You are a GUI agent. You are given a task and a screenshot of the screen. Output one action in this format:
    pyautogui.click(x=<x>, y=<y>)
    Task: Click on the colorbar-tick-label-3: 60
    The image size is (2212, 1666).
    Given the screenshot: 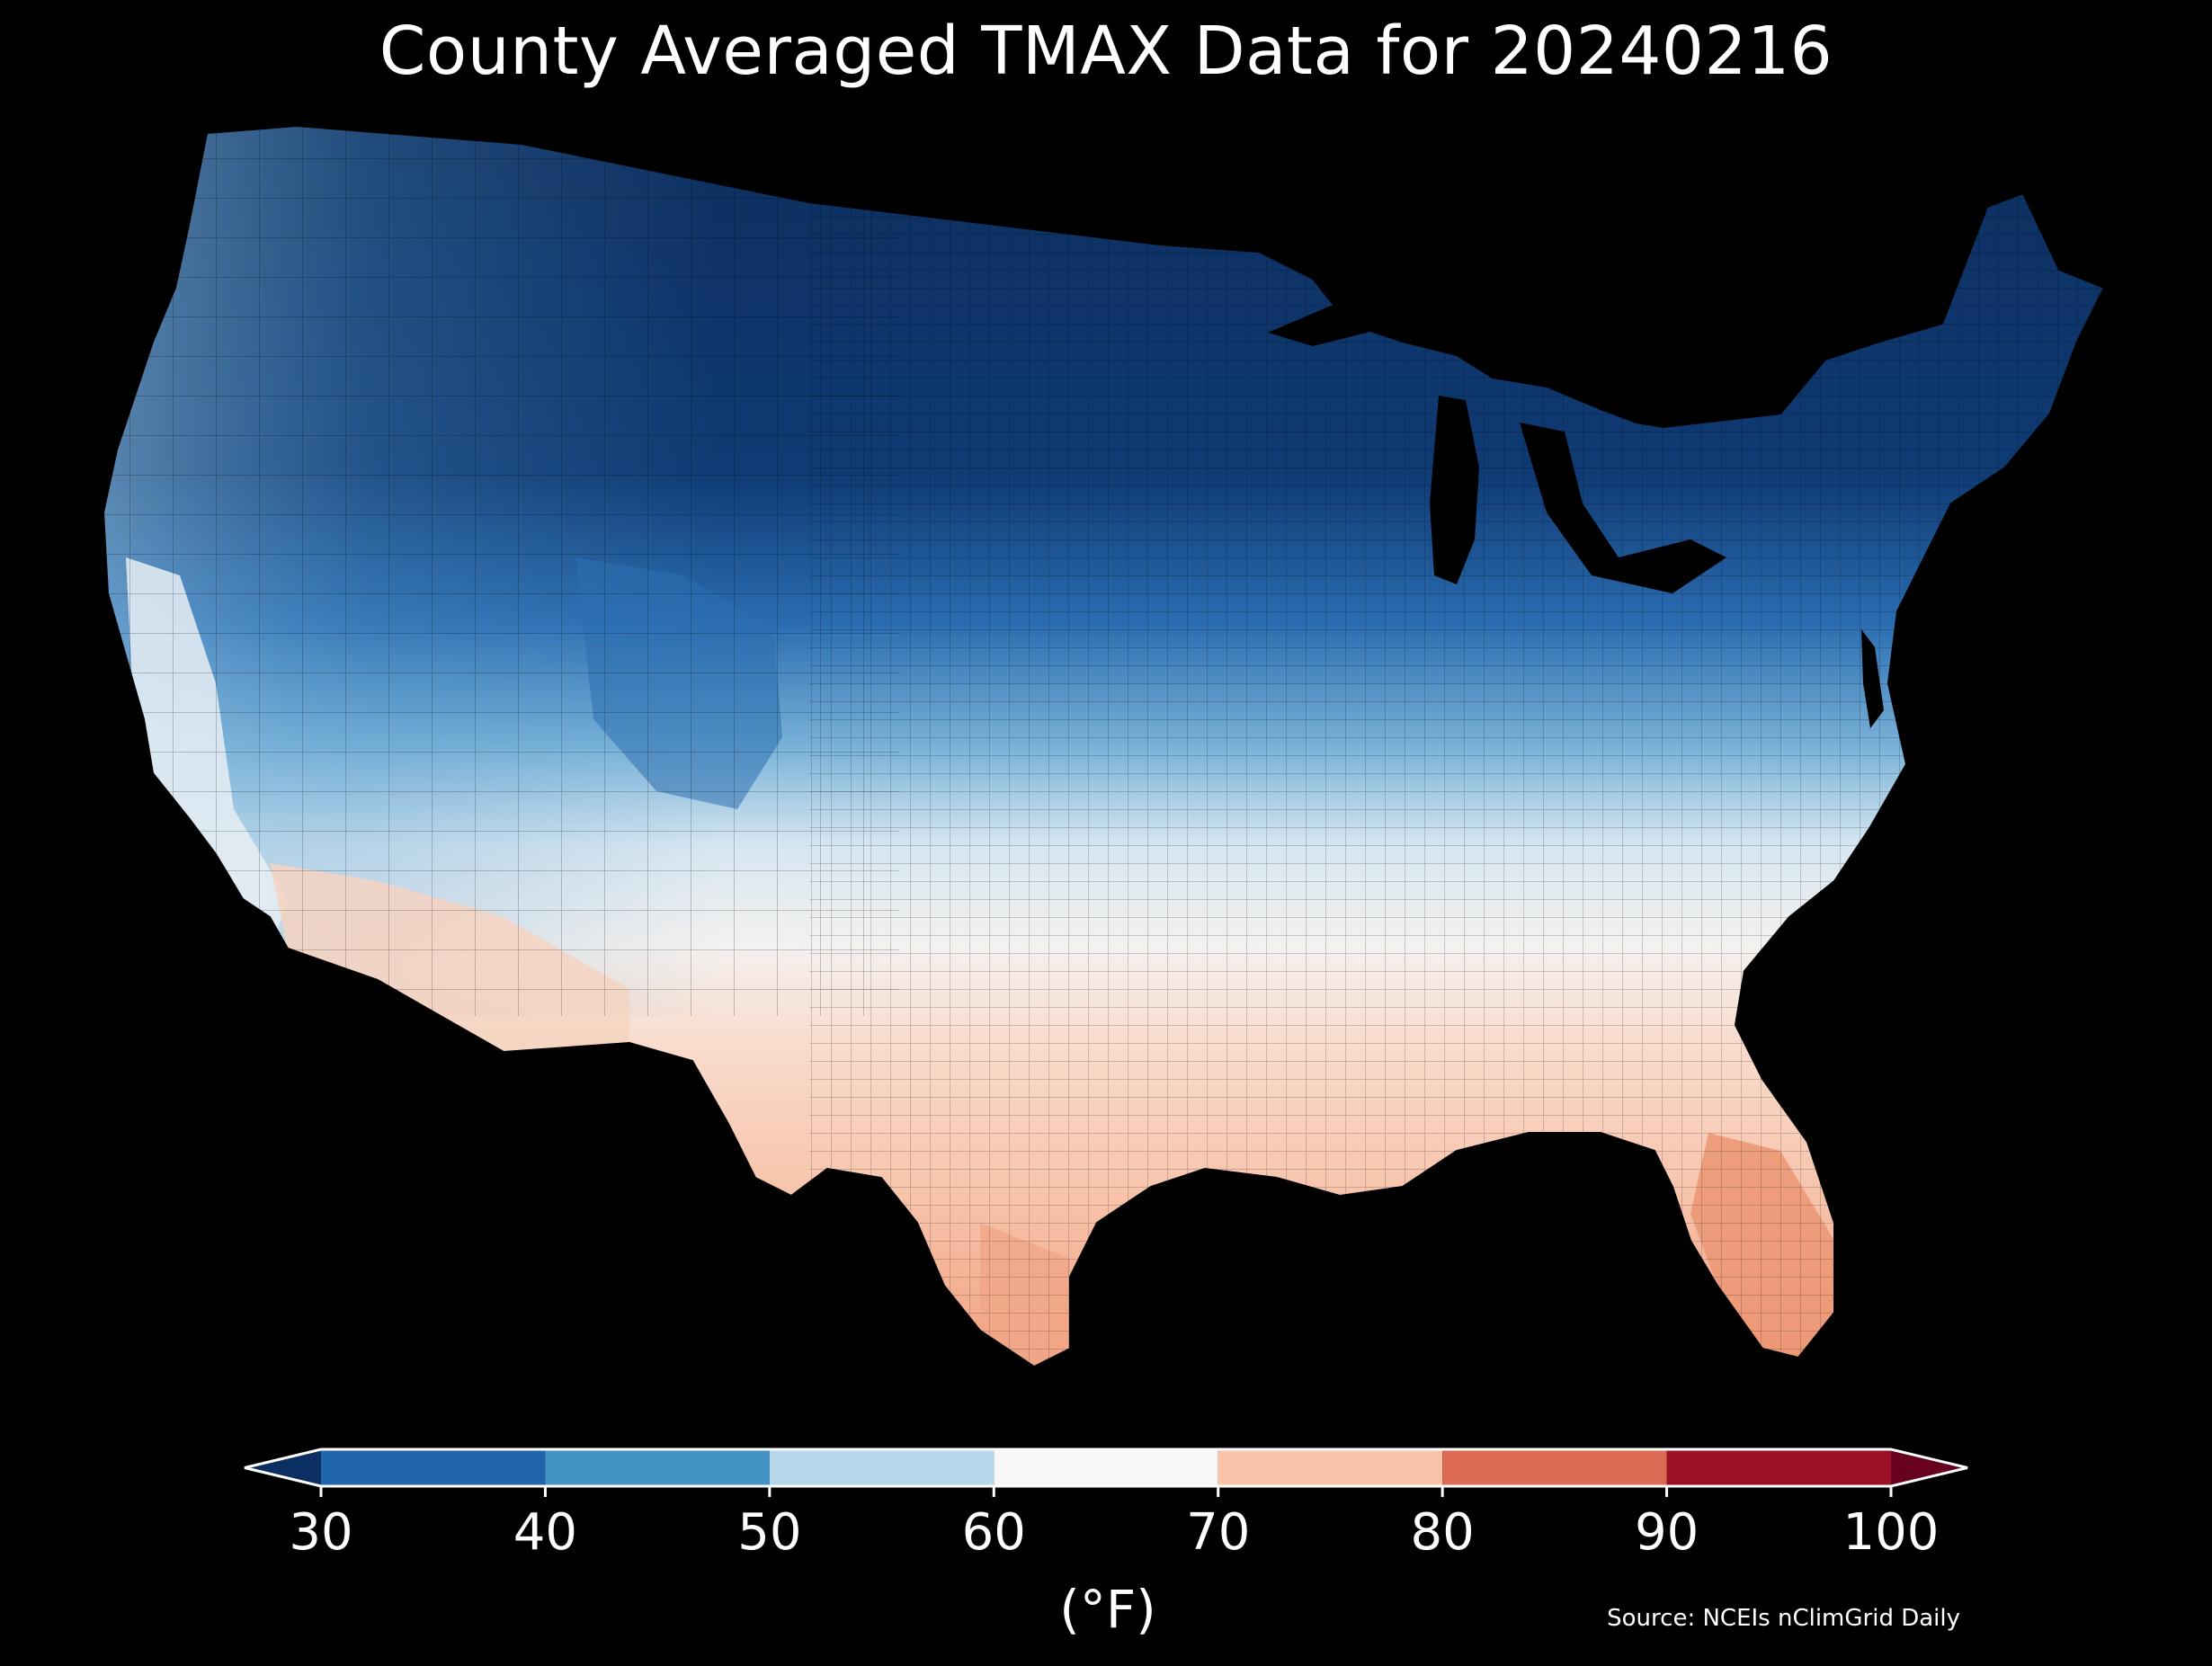 What is the action you would take?
    pyautogui.click(x=994, y=1532)
    